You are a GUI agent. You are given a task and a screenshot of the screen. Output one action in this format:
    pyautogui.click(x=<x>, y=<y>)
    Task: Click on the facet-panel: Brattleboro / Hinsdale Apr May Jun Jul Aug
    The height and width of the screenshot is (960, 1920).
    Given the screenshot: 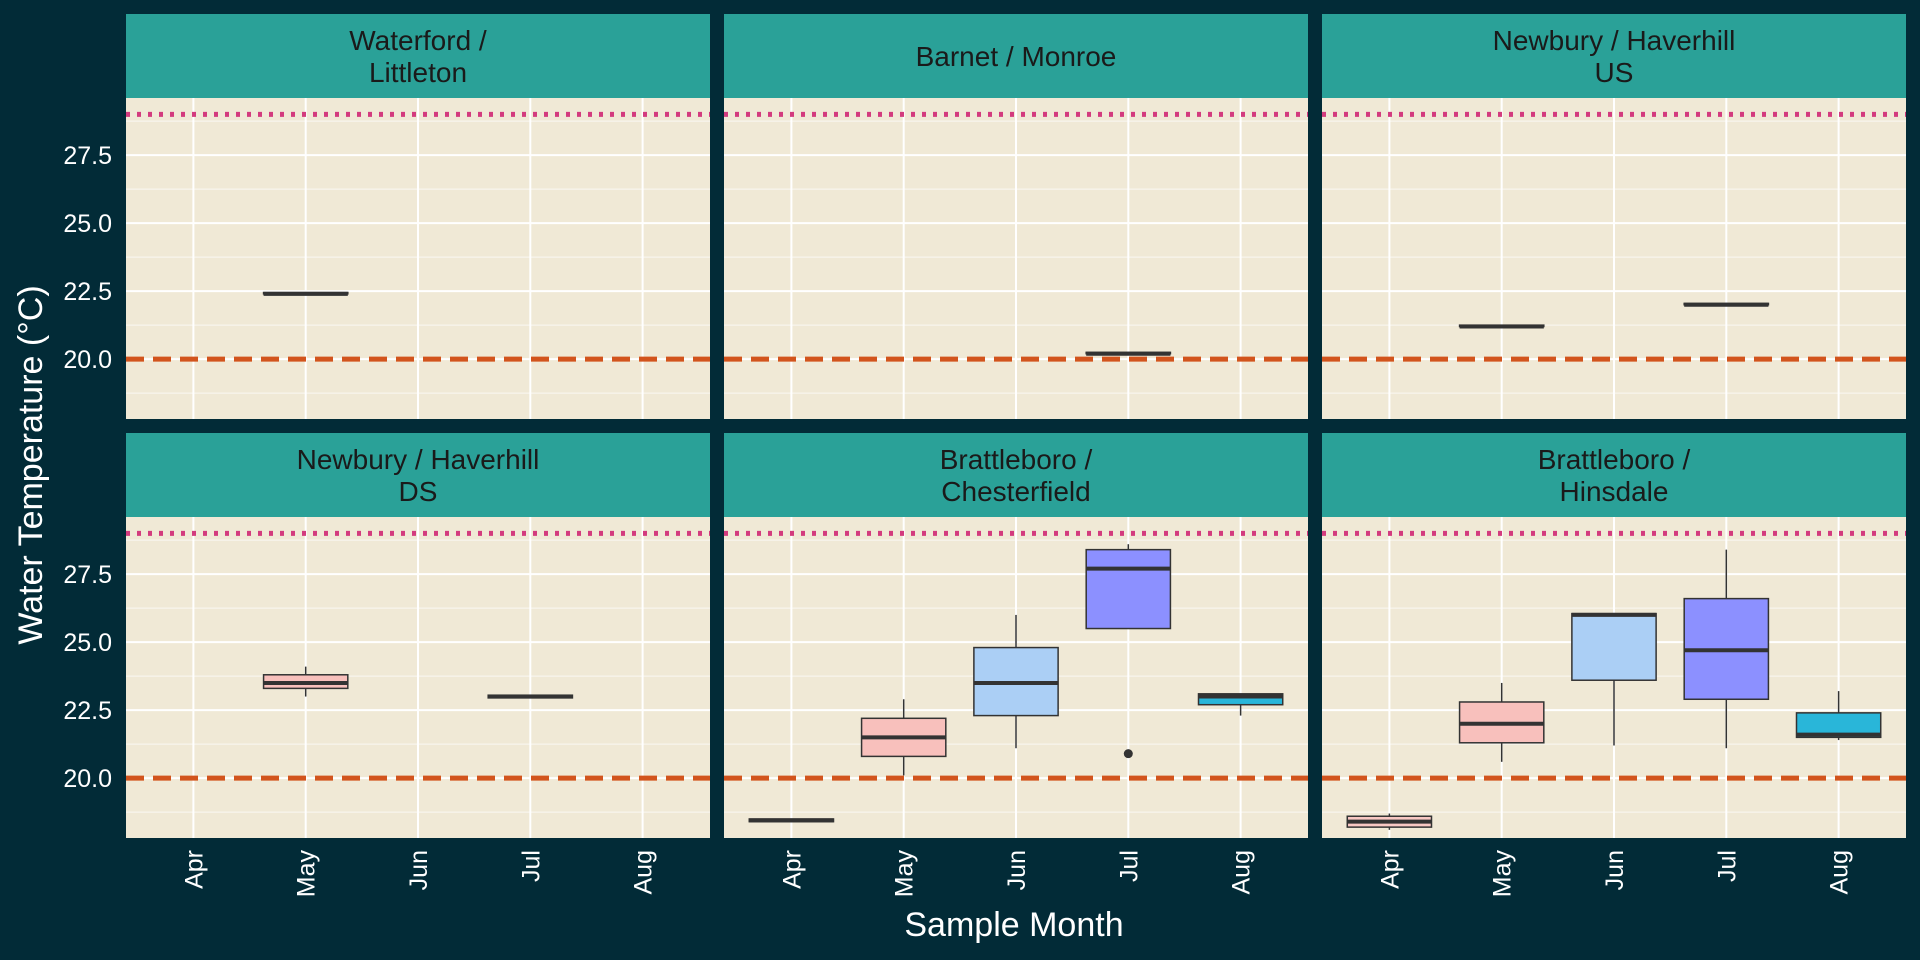 What is the action you would take?
    pyautogui.click(x=1614, y=665)
    